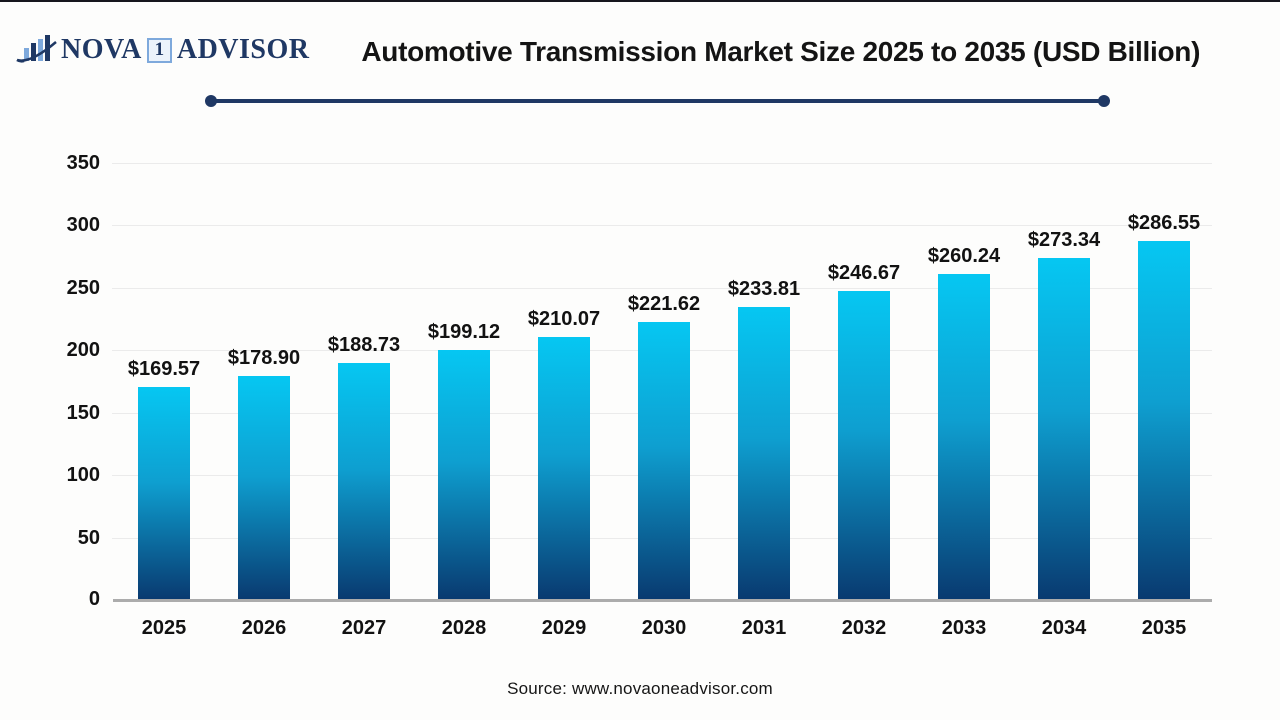 Image resolution: width=1280 pixels, height=720 pixels. What do you see at coordinates (964, 256) in the screenshot?
I see `value-label-2033: $260.24` at bounding box center [964, 256].